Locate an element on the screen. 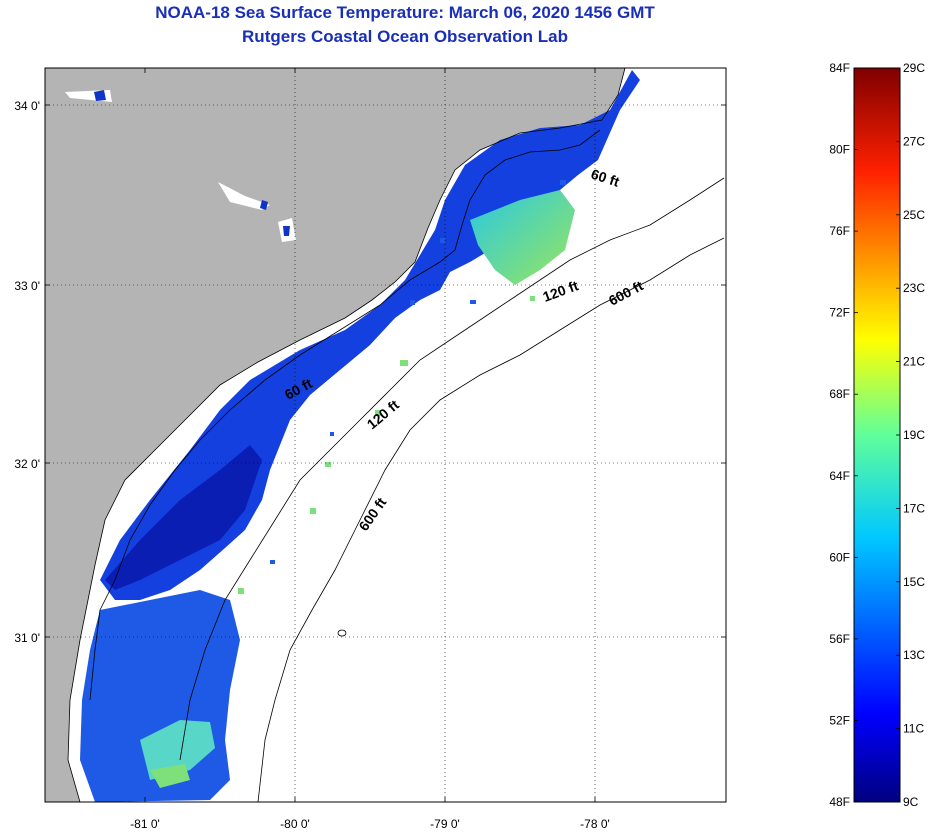  sst-warm-patch is located at coordinates (522, 237).